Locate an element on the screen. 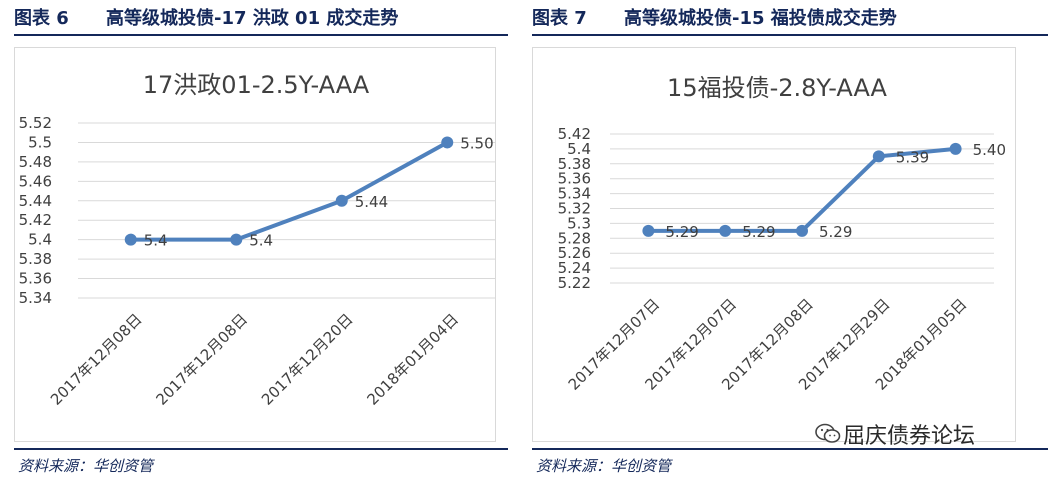  y-tick-label: 5.44 is located at coordinates (35, 201).